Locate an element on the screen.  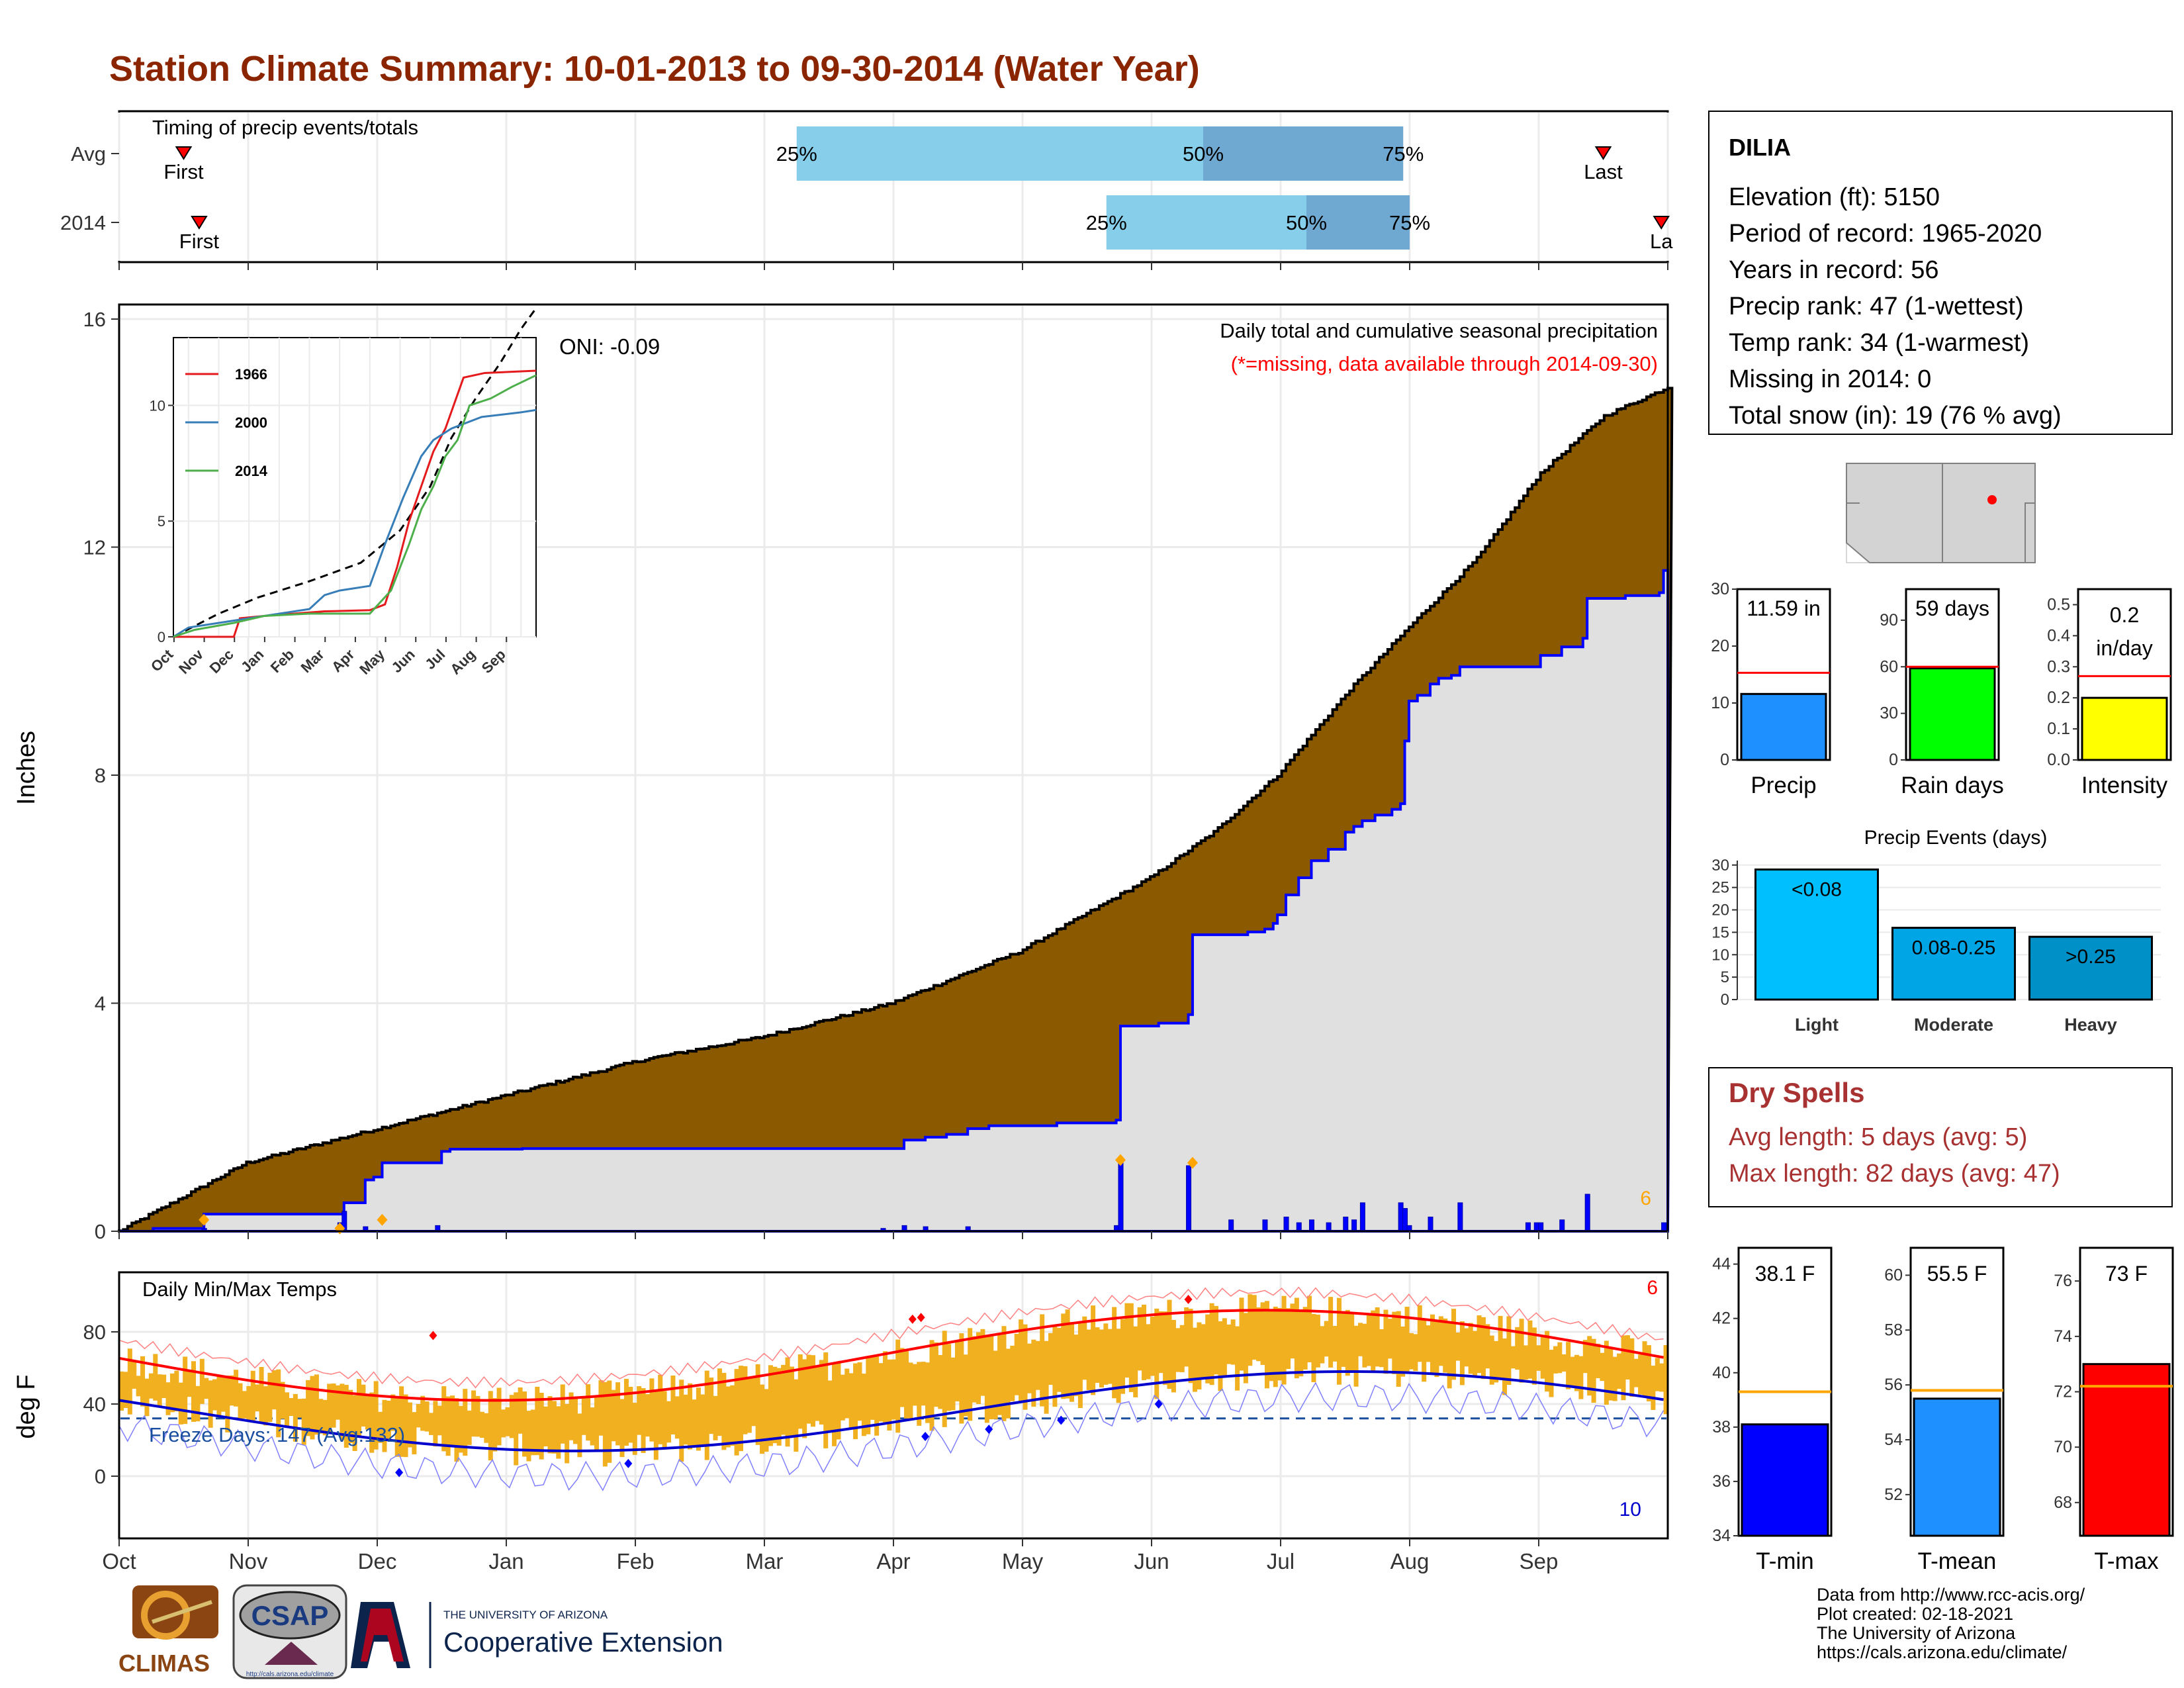
mini-bar-ytick-label: 0.0 is located at coordinates (2058, 760).